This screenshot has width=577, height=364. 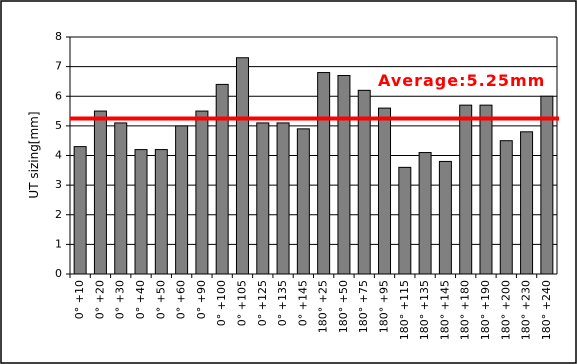 I want to click on x-tick-label: 0° +10, so click(x=79, y=299).